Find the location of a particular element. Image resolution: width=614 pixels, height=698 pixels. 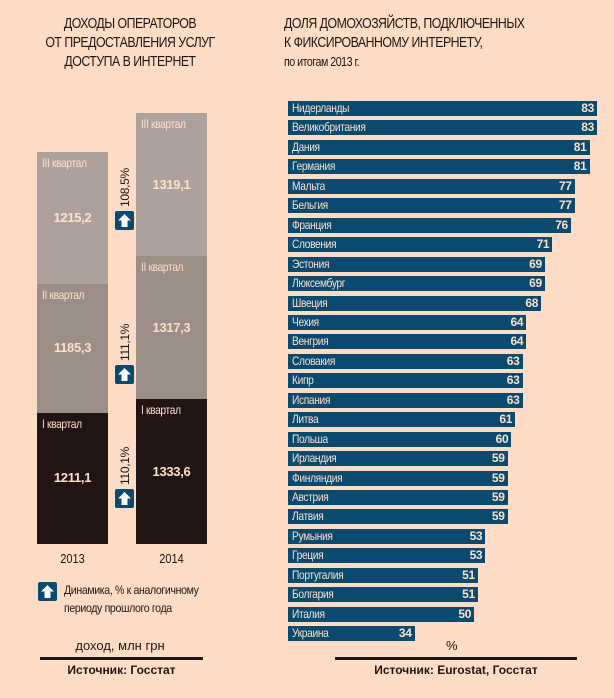

bar-value-label: 76 is located at coordinates (561, 224).